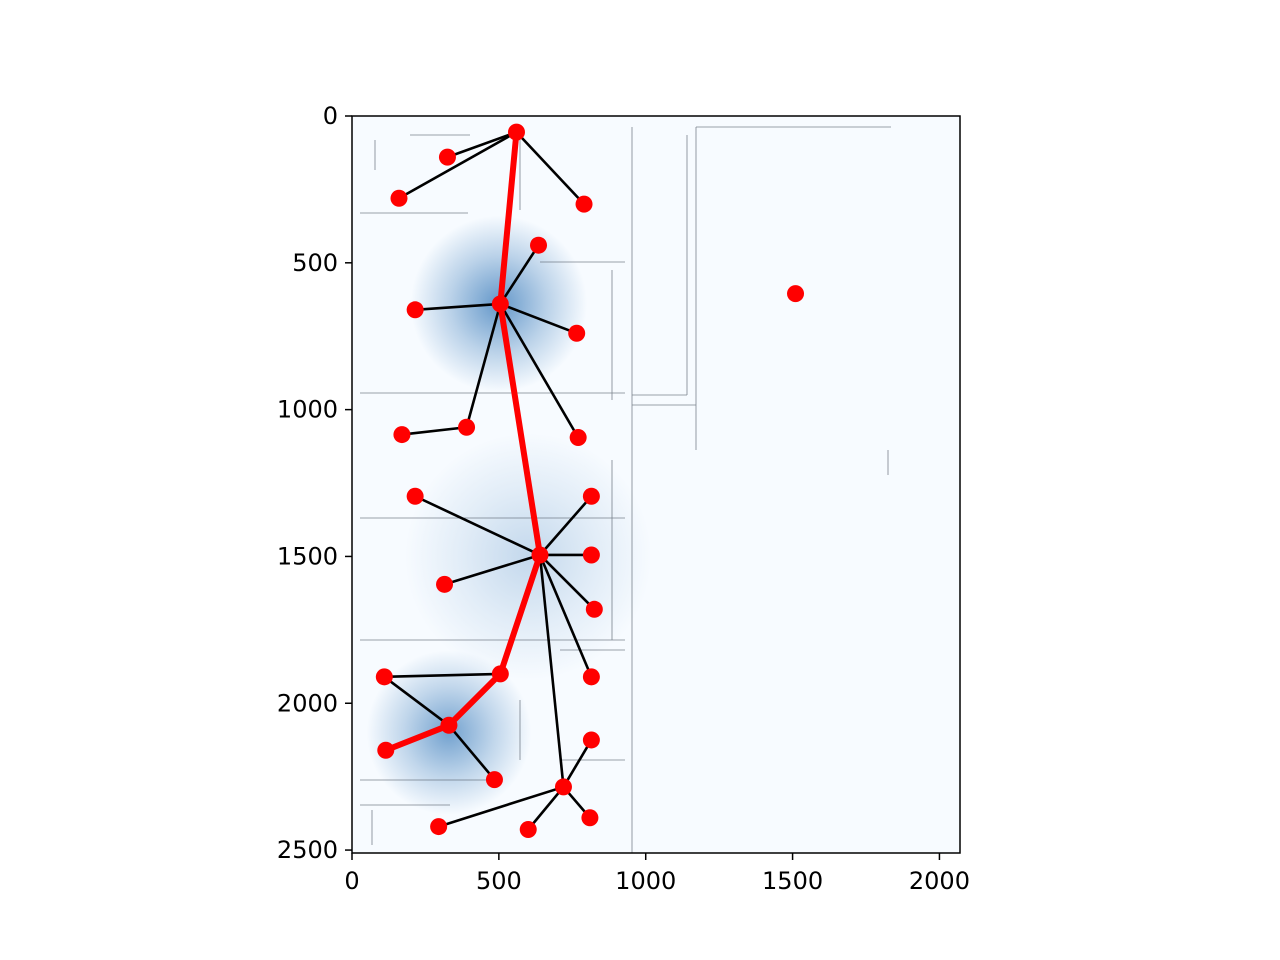  I want to click on y-tick-label: 1000, so click(307, 410).